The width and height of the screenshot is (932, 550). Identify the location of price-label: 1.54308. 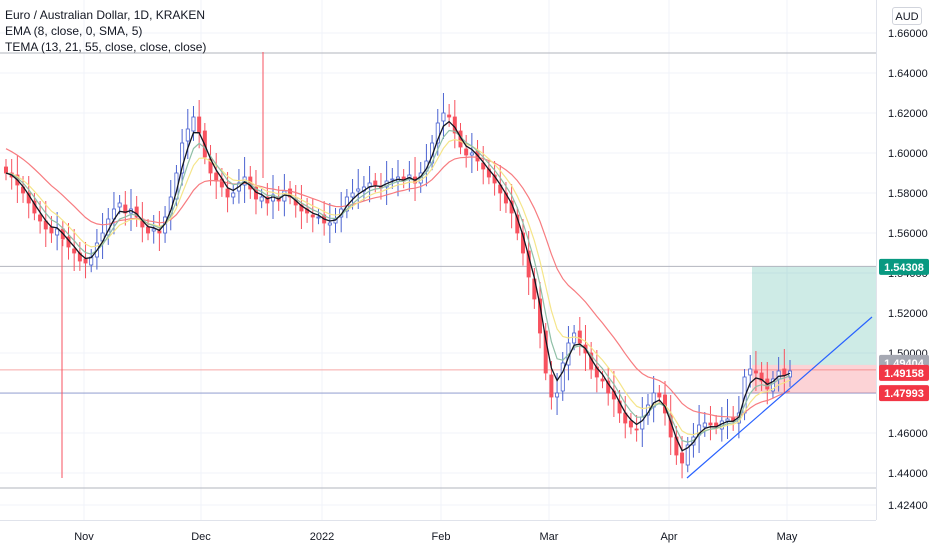
(904, 268).